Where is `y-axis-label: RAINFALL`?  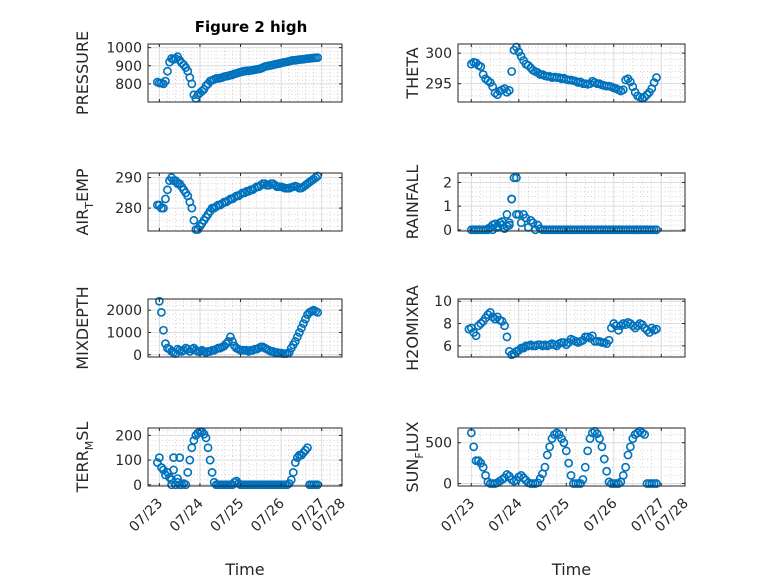 y-axis-label: RAINFALL is located at coordinates (412, 202).